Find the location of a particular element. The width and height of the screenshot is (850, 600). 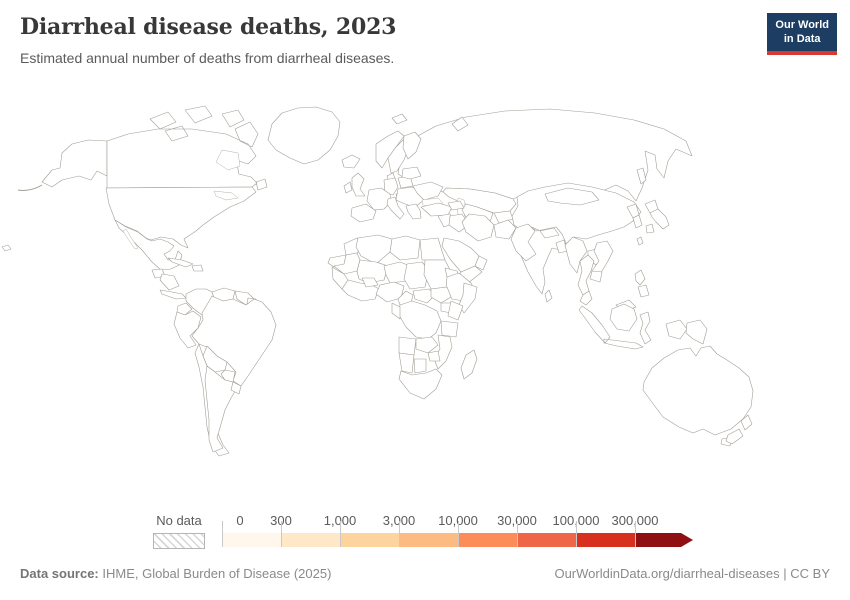

country-new-zealand is located at coordinates (739, 429).